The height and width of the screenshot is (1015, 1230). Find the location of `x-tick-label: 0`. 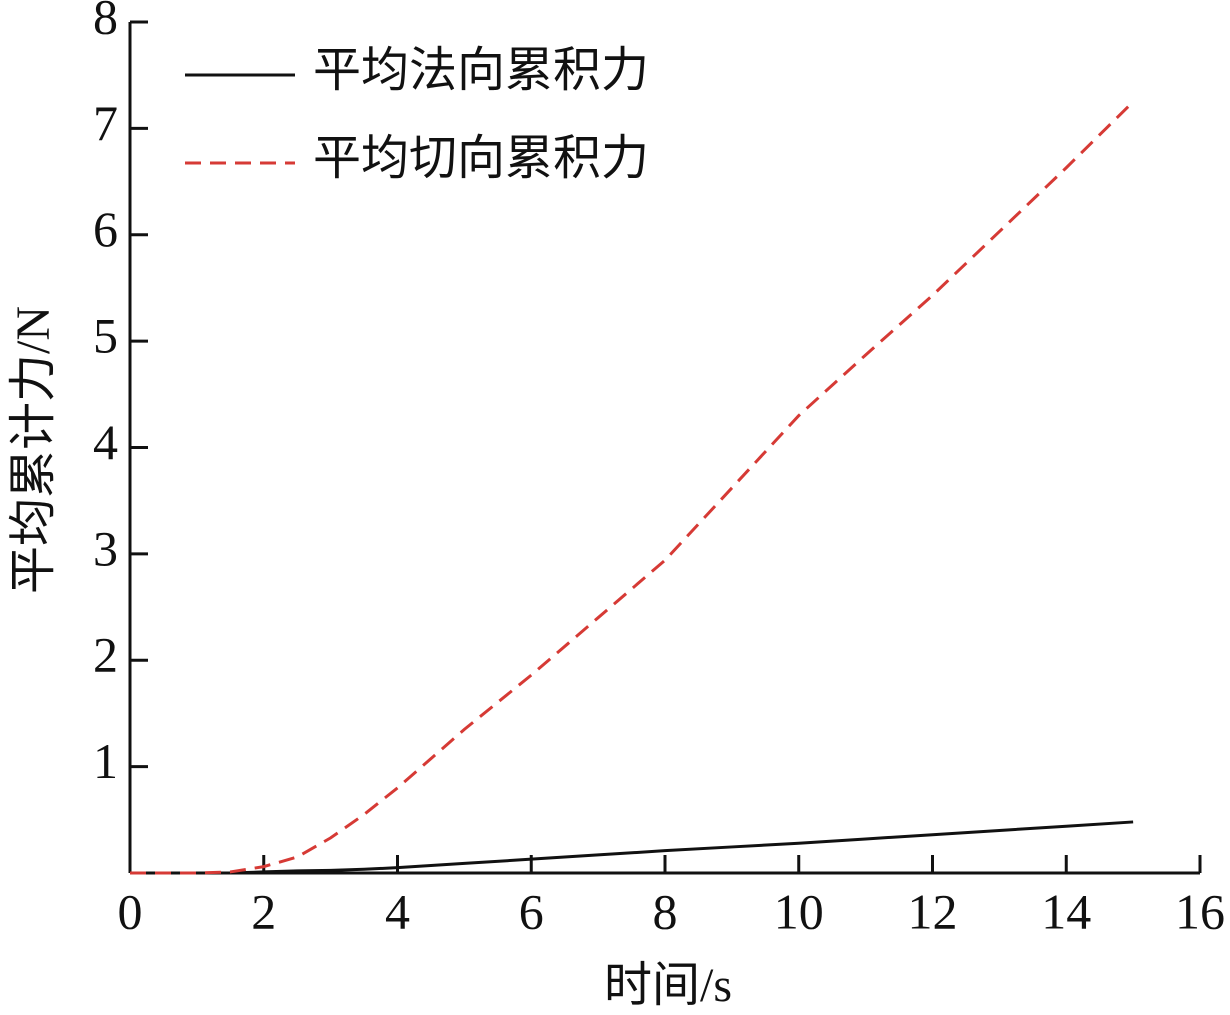

x-tick-label: 0 is located at coordinates (130, 911).